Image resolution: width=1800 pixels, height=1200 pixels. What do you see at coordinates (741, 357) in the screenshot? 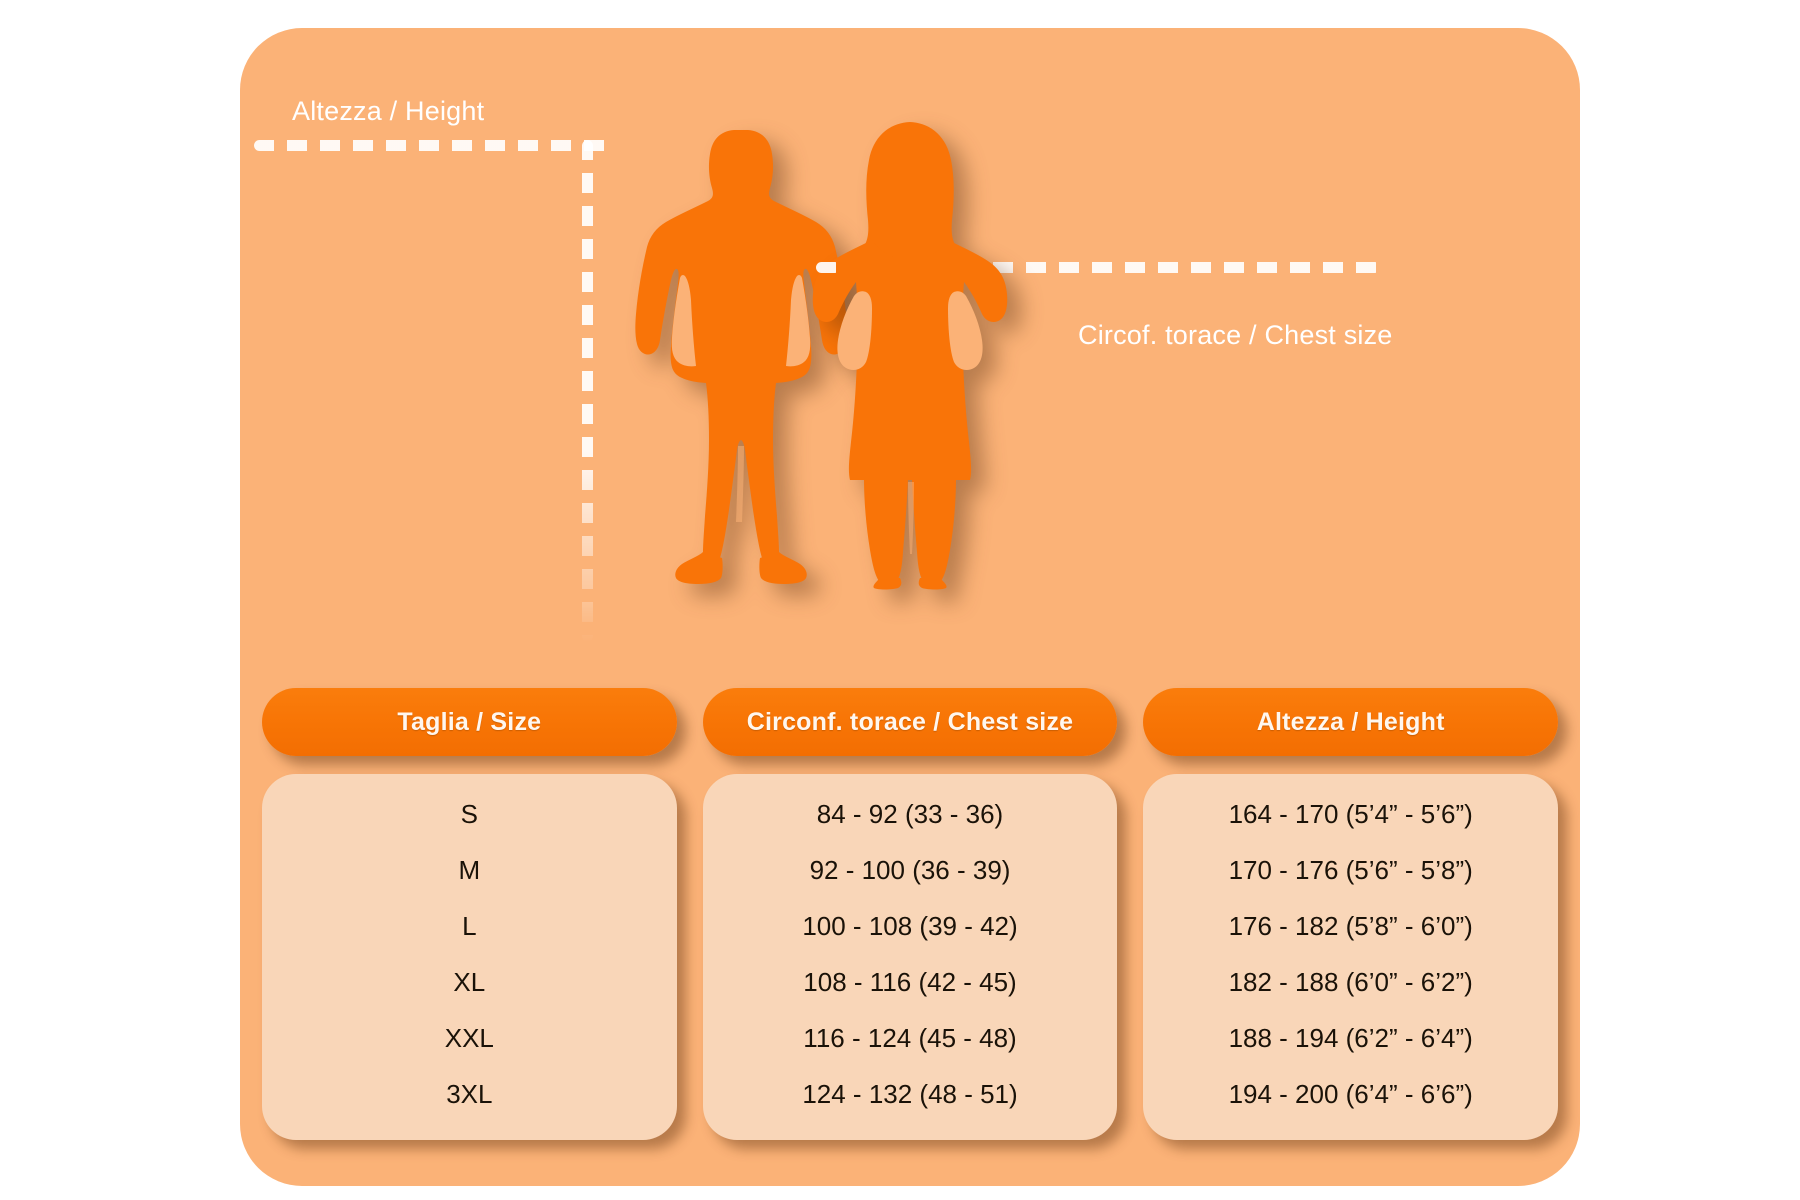
I see `male-silhouette-icon` at bounding box center [741, 357].